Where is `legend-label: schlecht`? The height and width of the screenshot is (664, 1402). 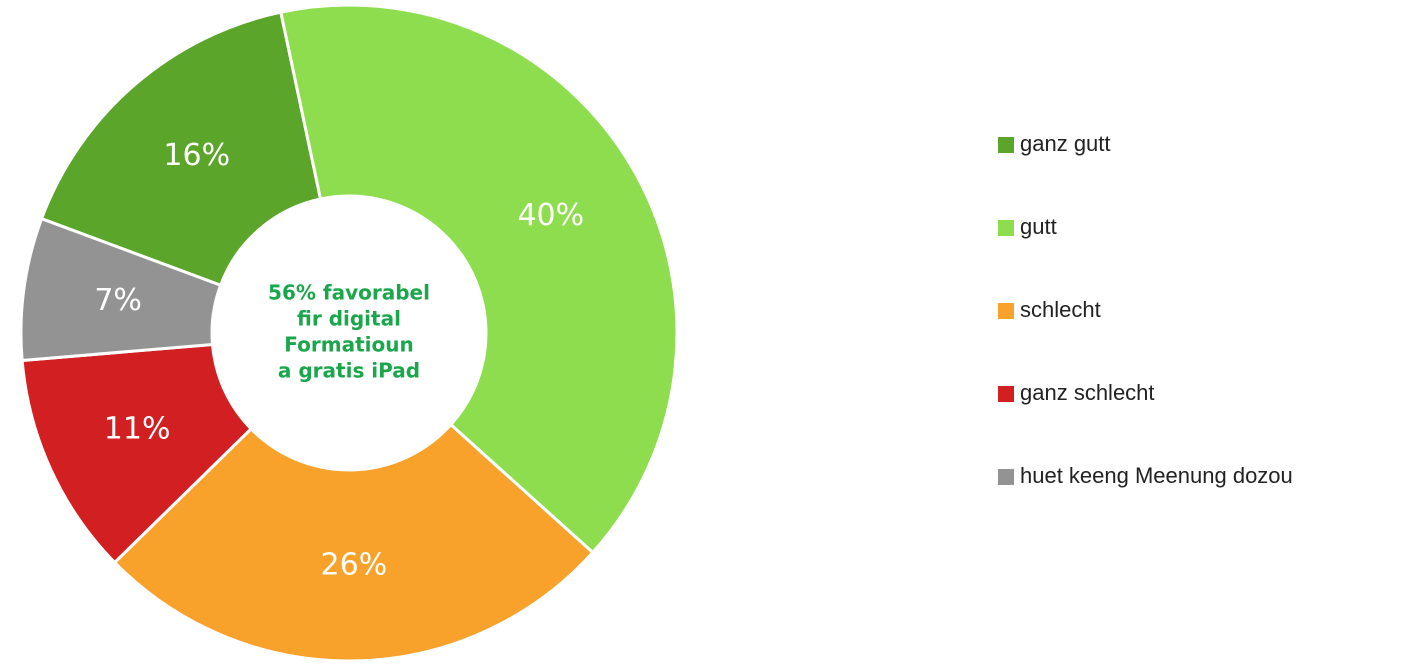 legend-label: schlecht is located at coordinates (1060, 309).